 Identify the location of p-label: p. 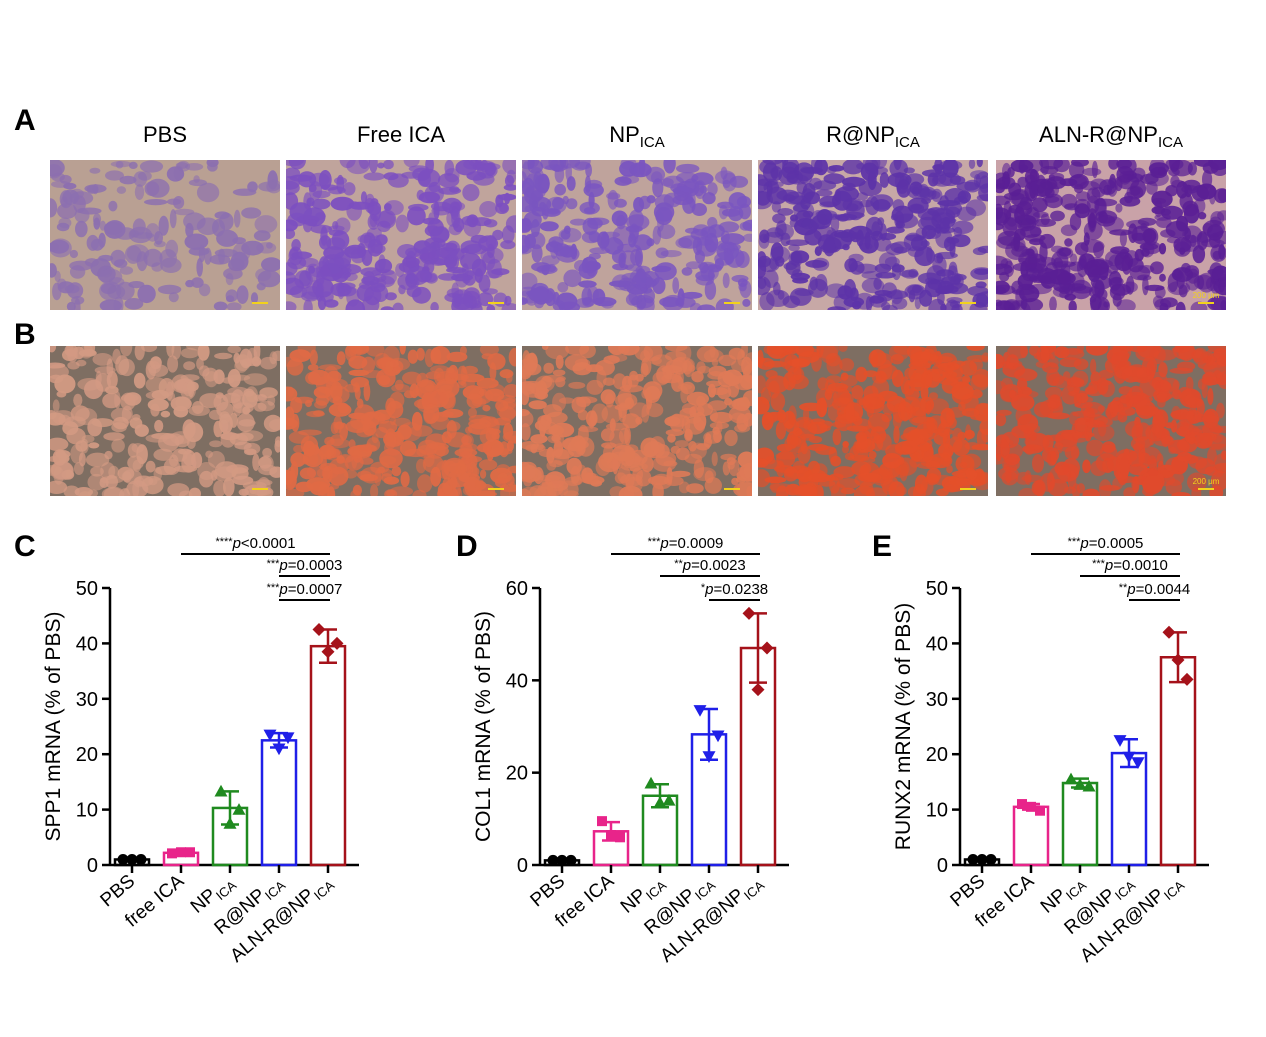
(1083, 543).